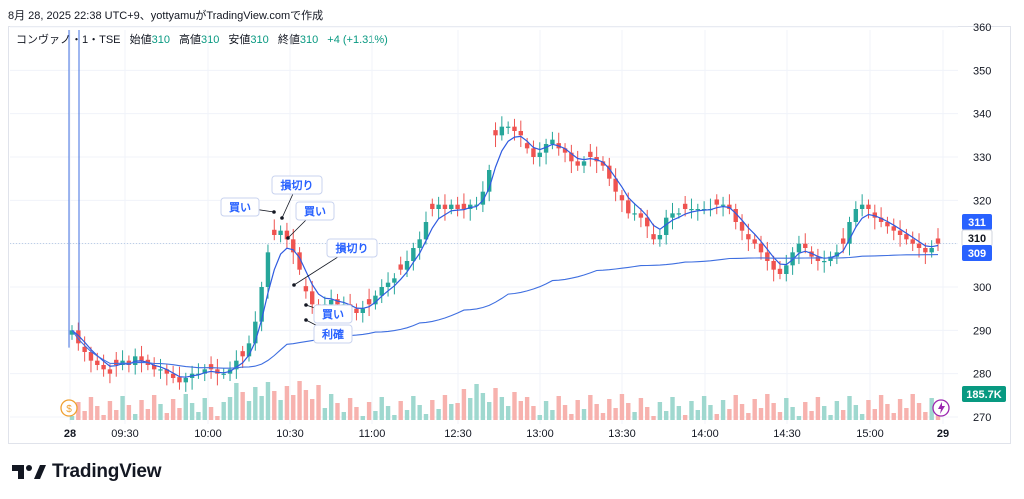  What do you see at coordinates (140, 40) in the screenshot?
I see `open-label: 始値` at bounding box center [140, 40].